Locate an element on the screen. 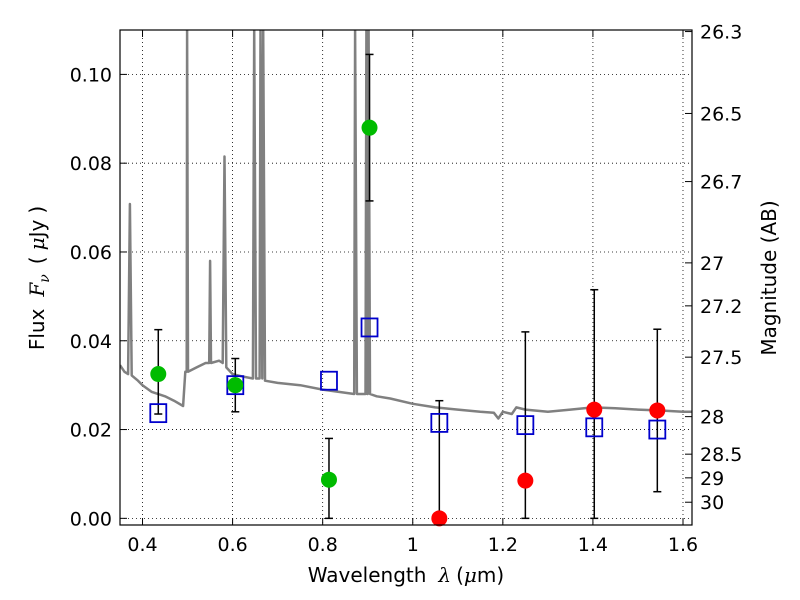  mag-tick-label: 28 is located at coordinates (712, 418).